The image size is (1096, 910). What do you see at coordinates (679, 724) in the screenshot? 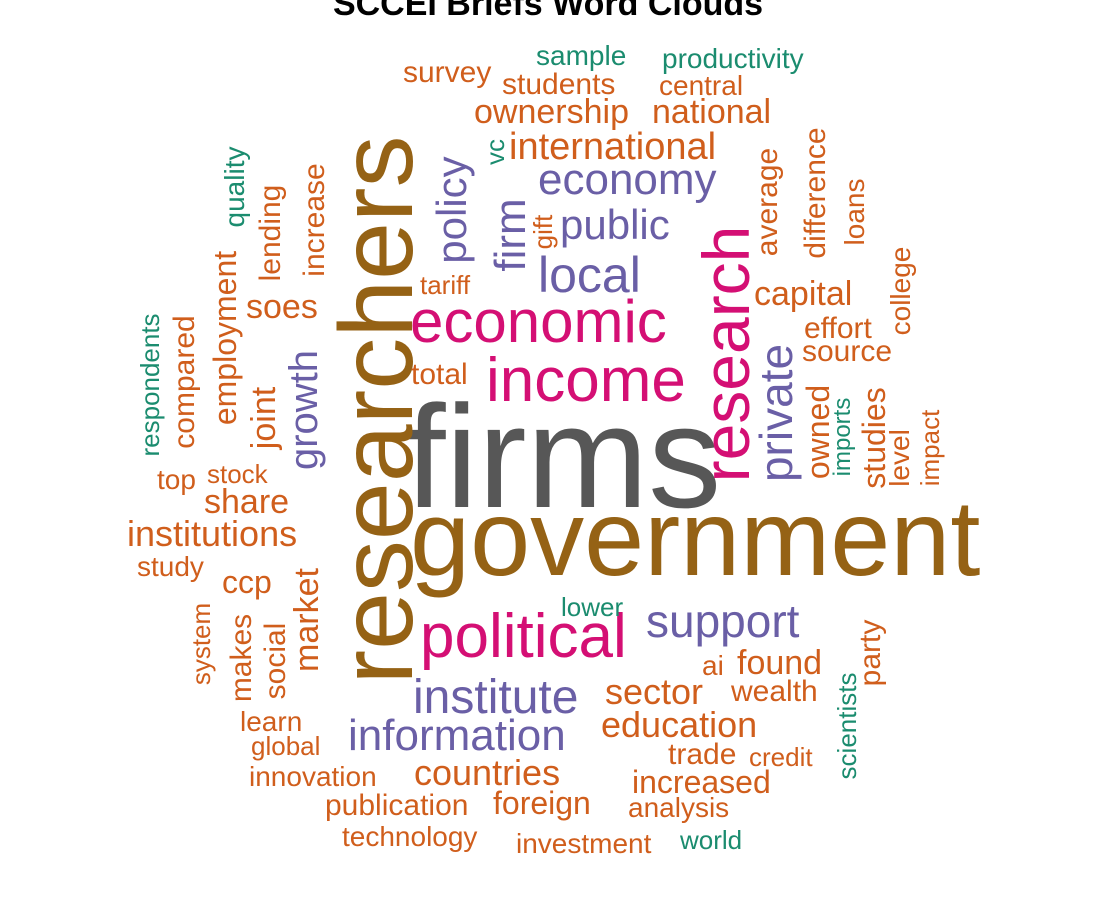
I see `word-education: education` at bounding box center [679, 724].